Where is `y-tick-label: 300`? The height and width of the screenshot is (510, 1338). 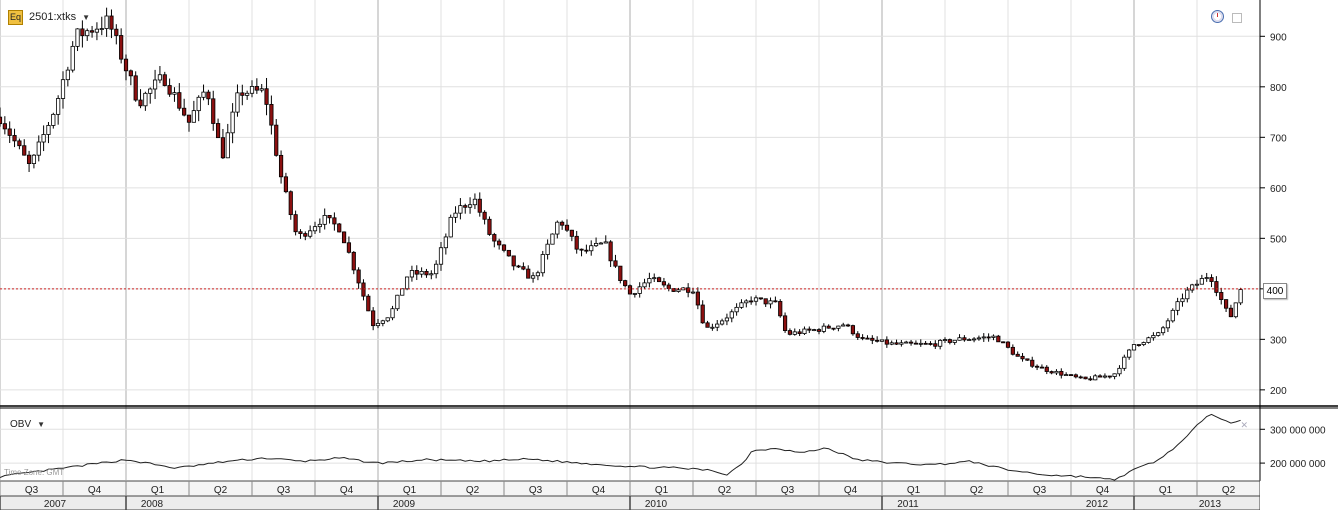 y-tick-label: 300 is located at coordinates (1278, 340).